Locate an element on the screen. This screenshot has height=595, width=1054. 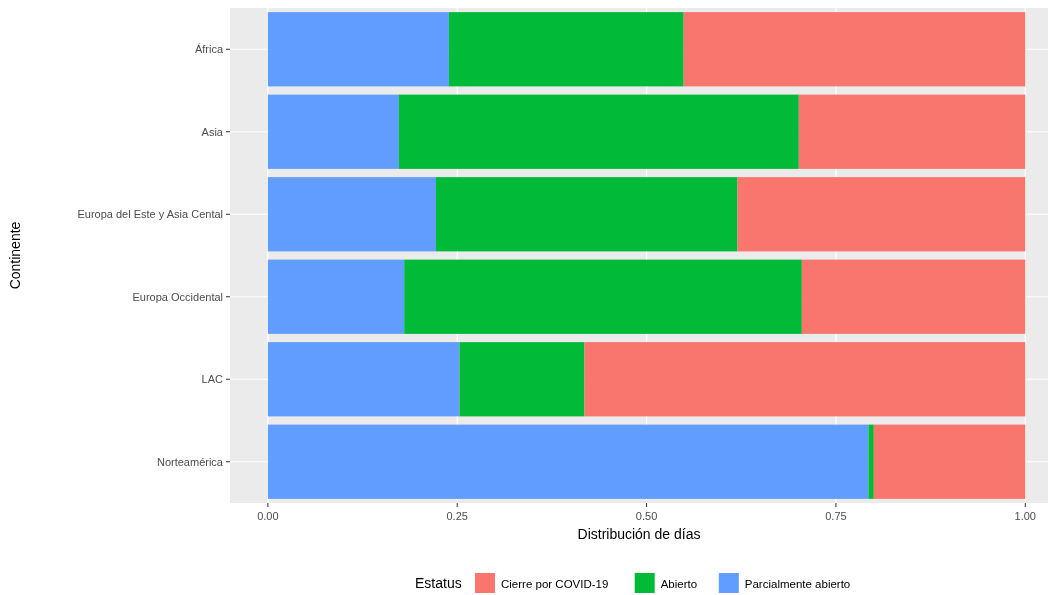
y-axis-title: Continente is located at coordinates (15, 255).